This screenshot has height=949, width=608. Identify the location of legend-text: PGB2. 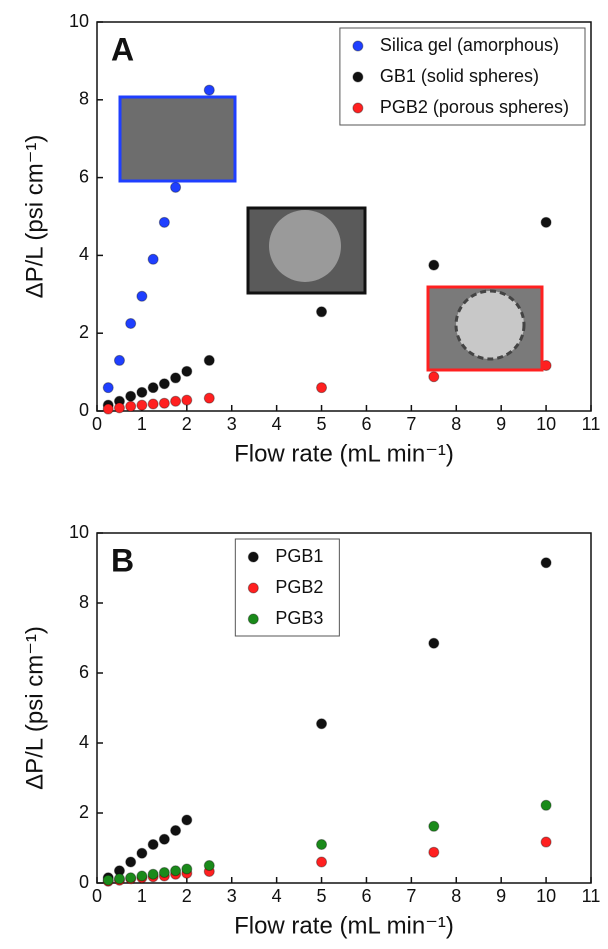
(299, 587).